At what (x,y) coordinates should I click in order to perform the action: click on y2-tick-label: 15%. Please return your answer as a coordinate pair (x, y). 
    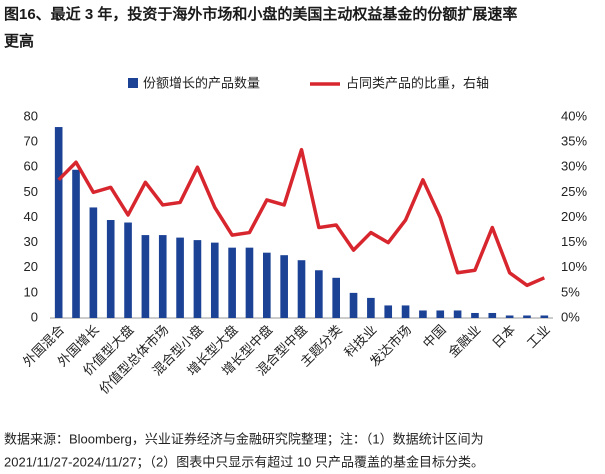
    Looking at the image, I should click on (574, 241).